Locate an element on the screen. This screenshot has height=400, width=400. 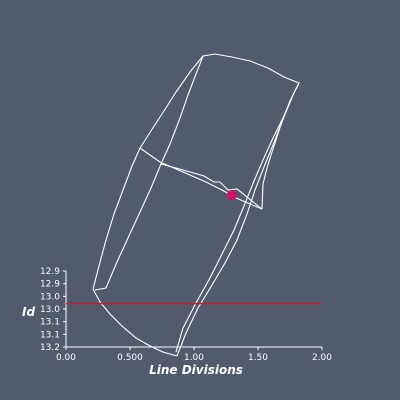
y-axis-title: Id is located at coordinates (28, 312).